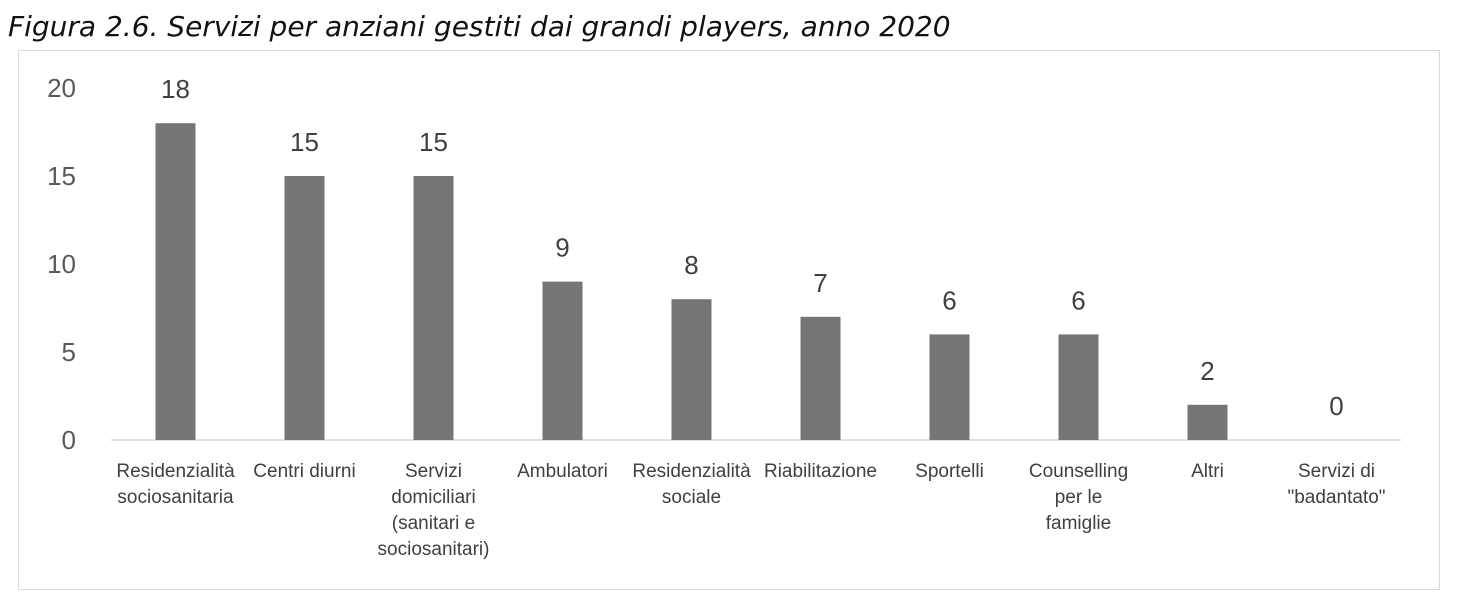 The height and width of the screenshot is (612, 1464). I want to click on x-tick-label: Residenzialità sociosanitaria, so click(175, 484).